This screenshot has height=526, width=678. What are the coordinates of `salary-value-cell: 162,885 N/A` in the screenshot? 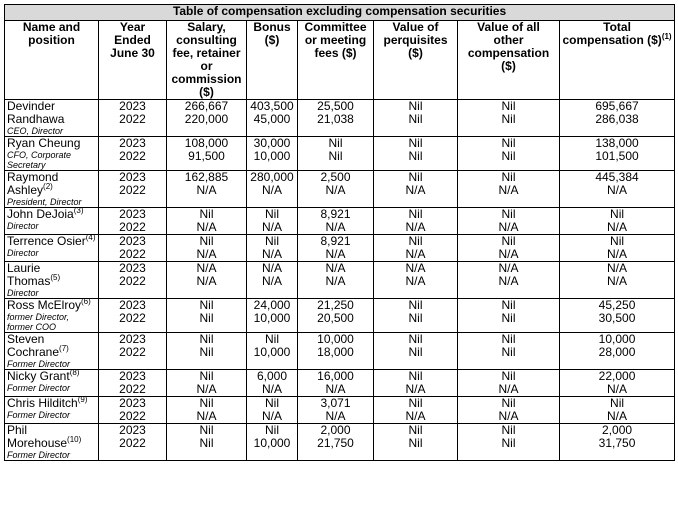 It's located at (206, 189).